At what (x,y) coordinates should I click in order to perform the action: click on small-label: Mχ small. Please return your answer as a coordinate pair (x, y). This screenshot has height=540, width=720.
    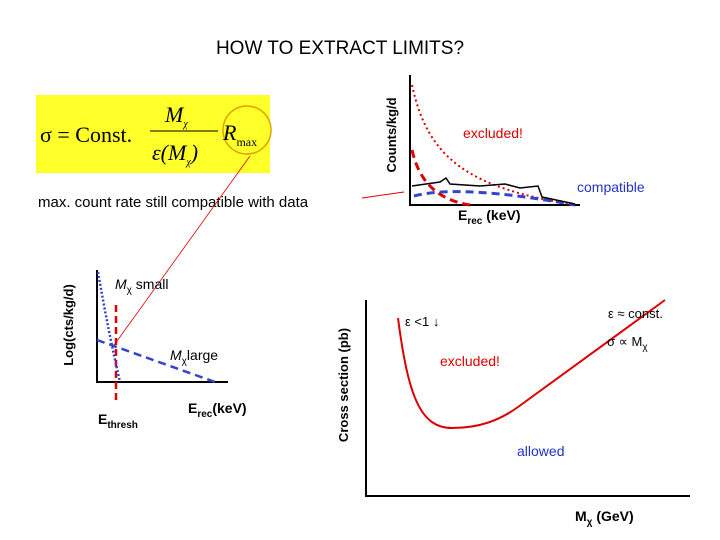
    Looking at the image, I should click on (141, 286).